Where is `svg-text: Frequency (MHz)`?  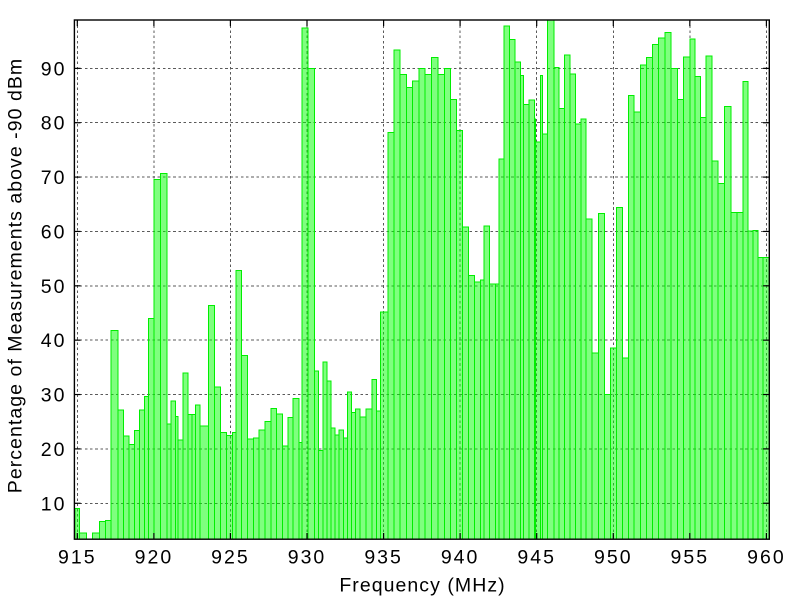 svg-text: Frequency (MHz) is located at coordinates (422, 586).